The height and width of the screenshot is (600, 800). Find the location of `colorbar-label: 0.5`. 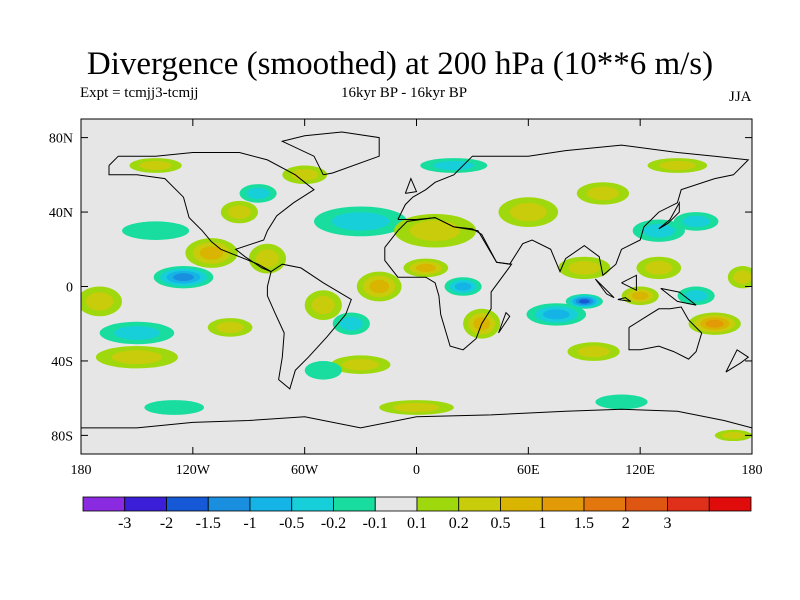

colorbar-label: 0.5 is located at coordinates (501, 523).